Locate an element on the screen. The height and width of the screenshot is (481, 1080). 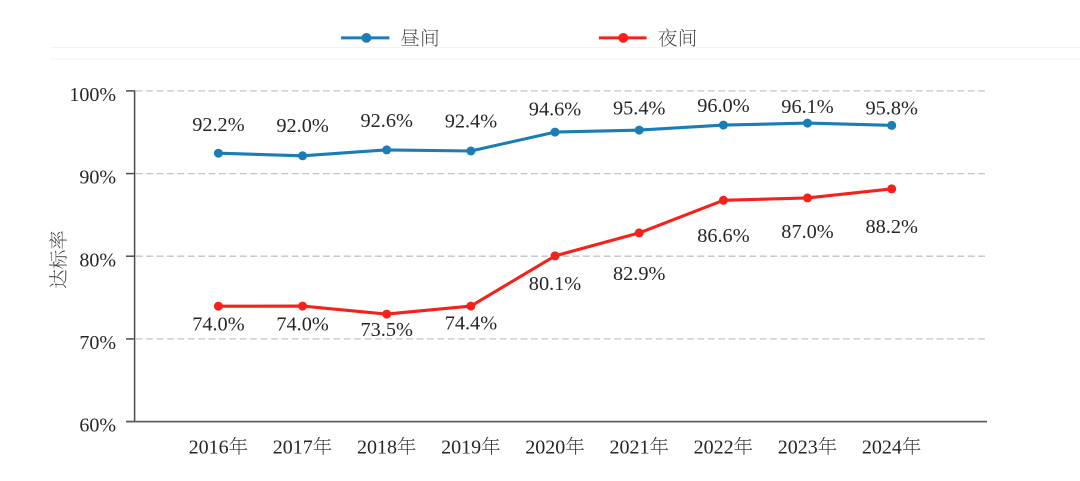
svg-text: 96.0% is located at coordinates (723, 106).